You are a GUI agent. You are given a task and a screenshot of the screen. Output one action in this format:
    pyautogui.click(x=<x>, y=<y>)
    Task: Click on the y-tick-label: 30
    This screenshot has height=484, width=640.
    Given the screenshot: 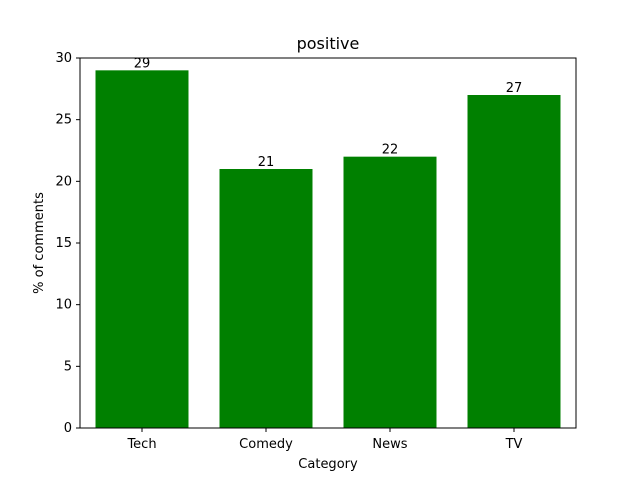 What is the action you would take?
    pyautogui.click(x=63, y=58)
    